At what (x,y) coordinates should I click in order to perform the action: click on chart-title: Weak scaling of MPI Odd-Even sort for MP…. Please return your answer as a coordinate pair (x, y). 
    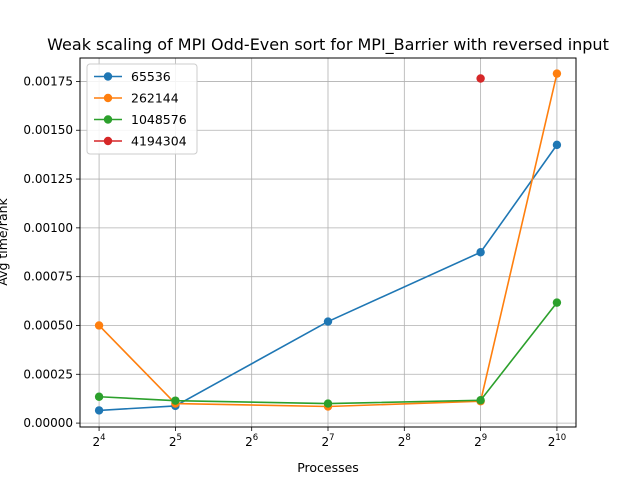
    Looking at the image, I should click on (328, 45).